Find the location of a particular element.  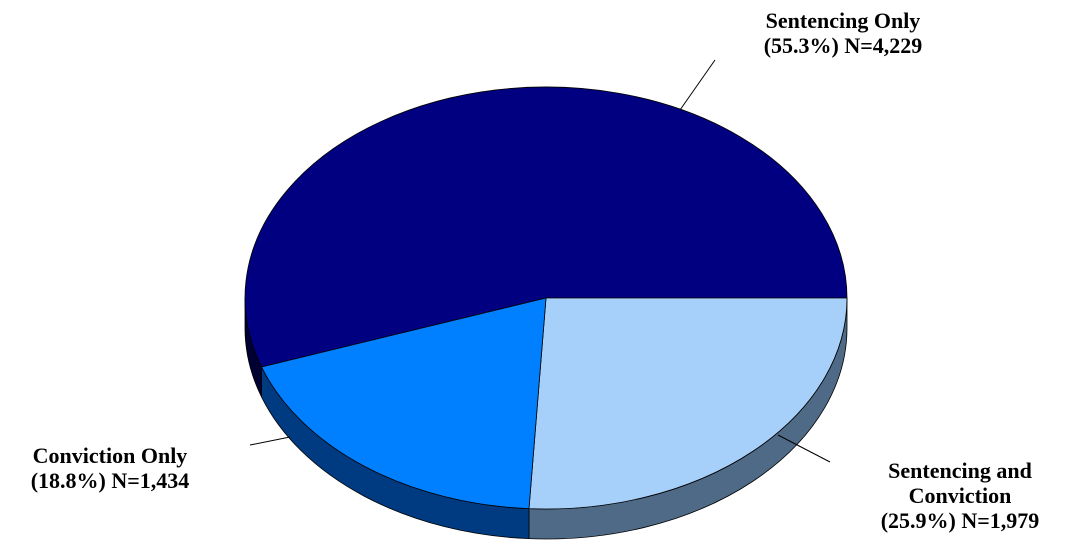

slice-label-sentencing-only: Sentencing Only (55.3%) N=4,229 is located at coordinates (843, 33).